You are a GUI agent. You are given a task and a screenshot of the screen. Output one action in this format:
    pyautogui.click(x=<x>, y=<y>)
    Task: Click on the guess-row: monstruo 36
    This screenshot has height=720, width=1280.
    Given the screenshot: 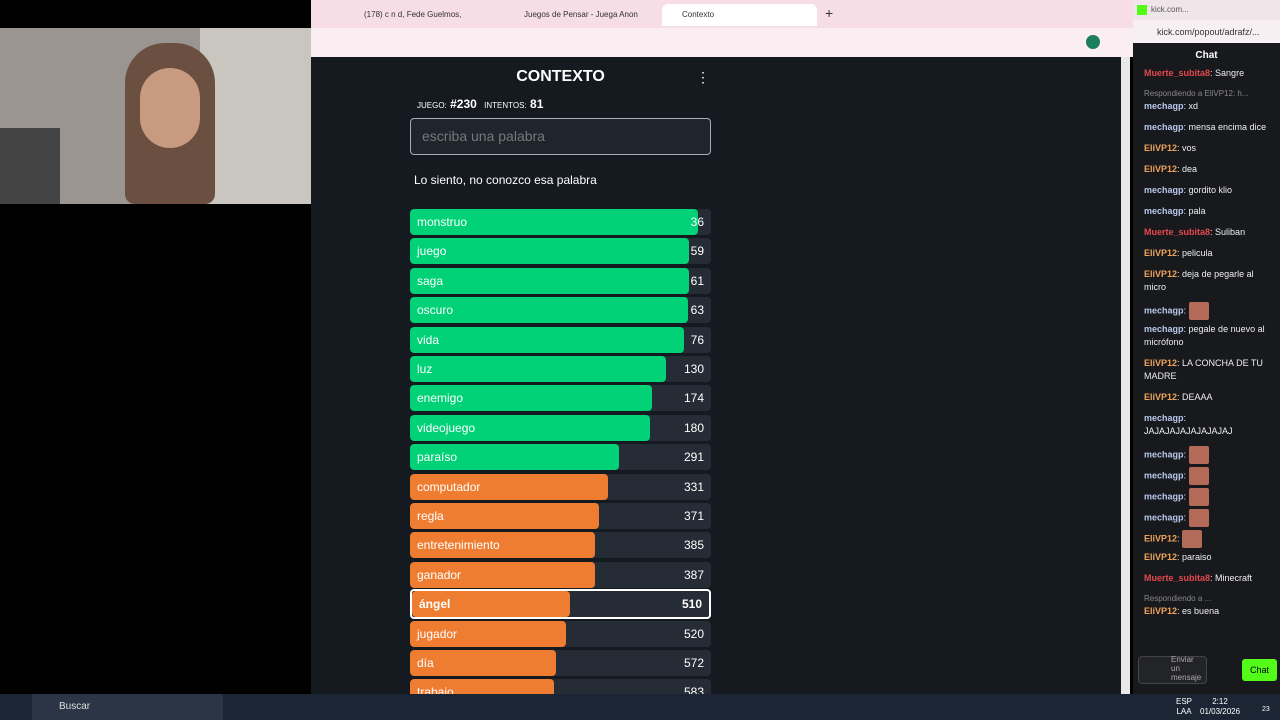 What is the action you would take?
    pyautogui.click(x=560, y=222)
    